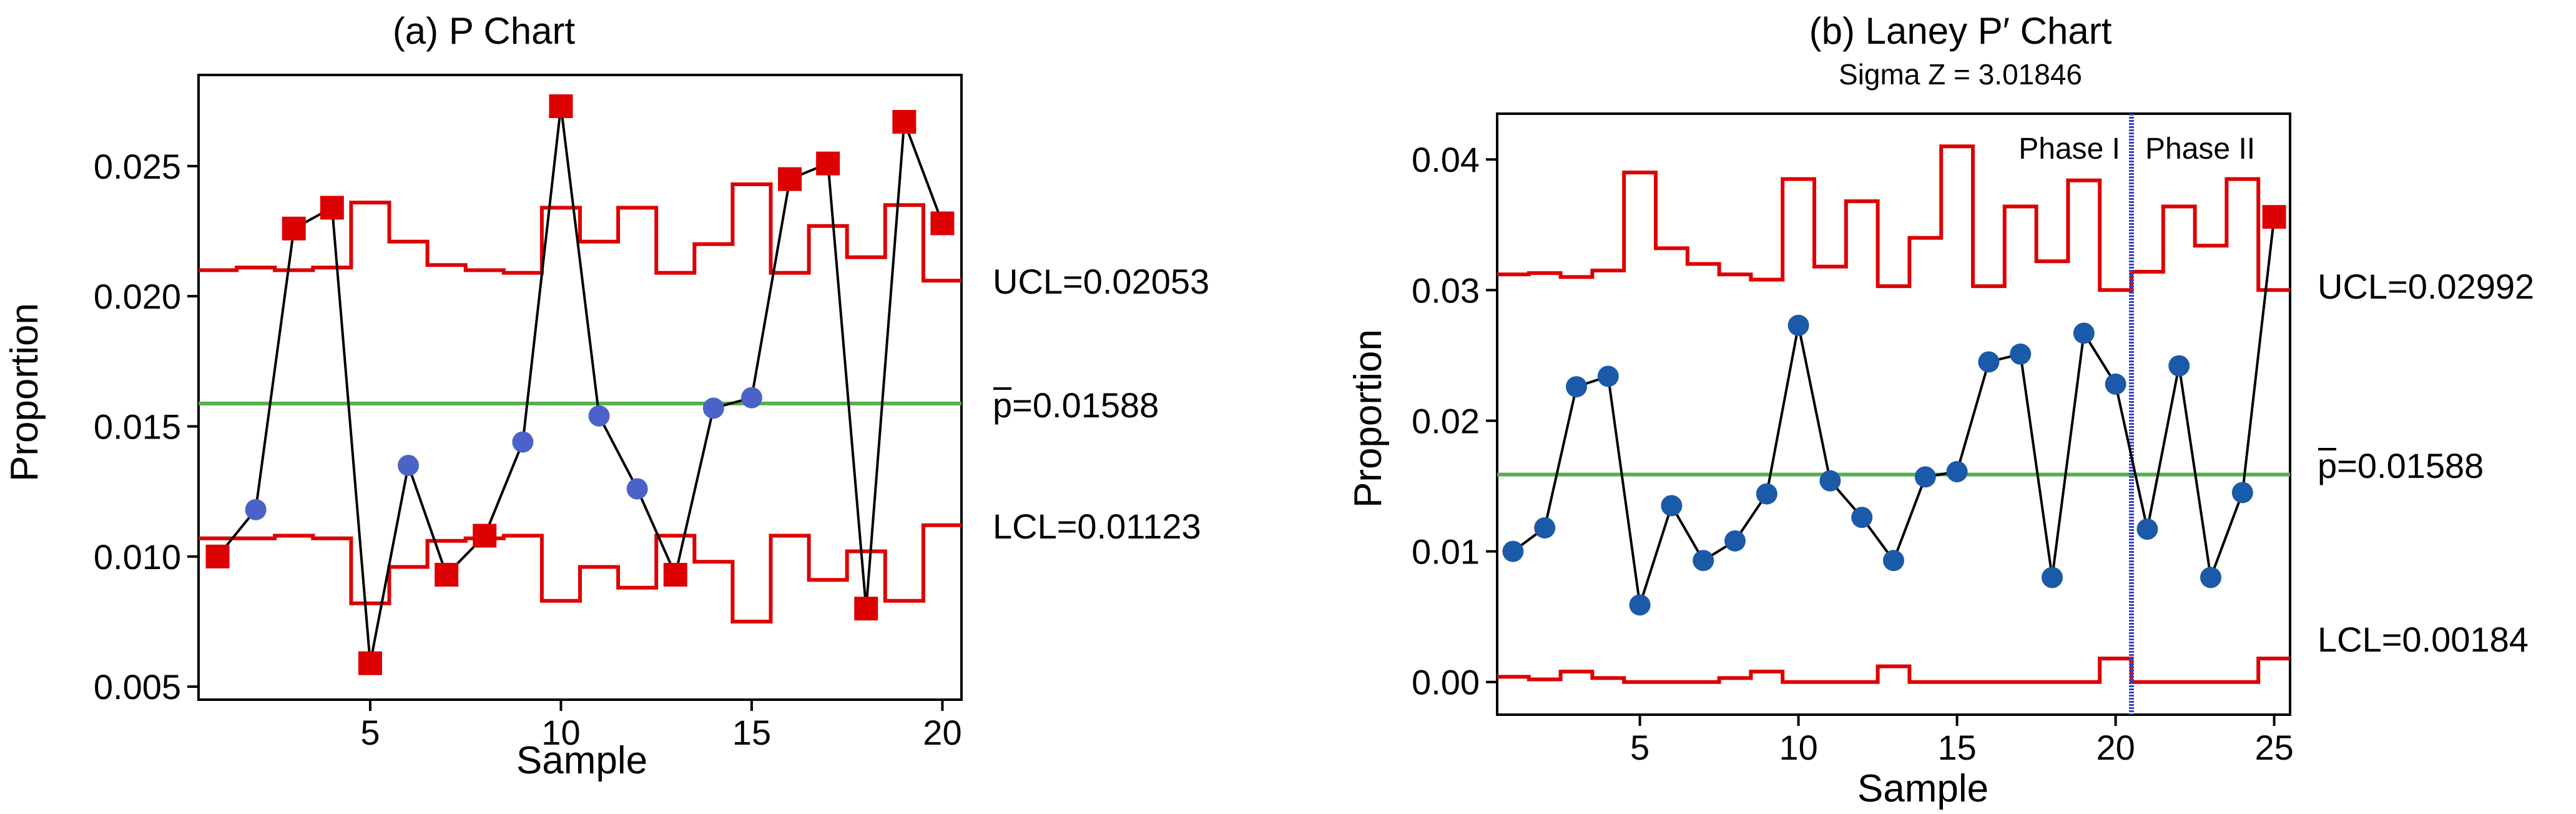  Describe the element at coordinates (2426, 286) in the screenshot. I see `ucl-label: UCL=0.02992` at that location.